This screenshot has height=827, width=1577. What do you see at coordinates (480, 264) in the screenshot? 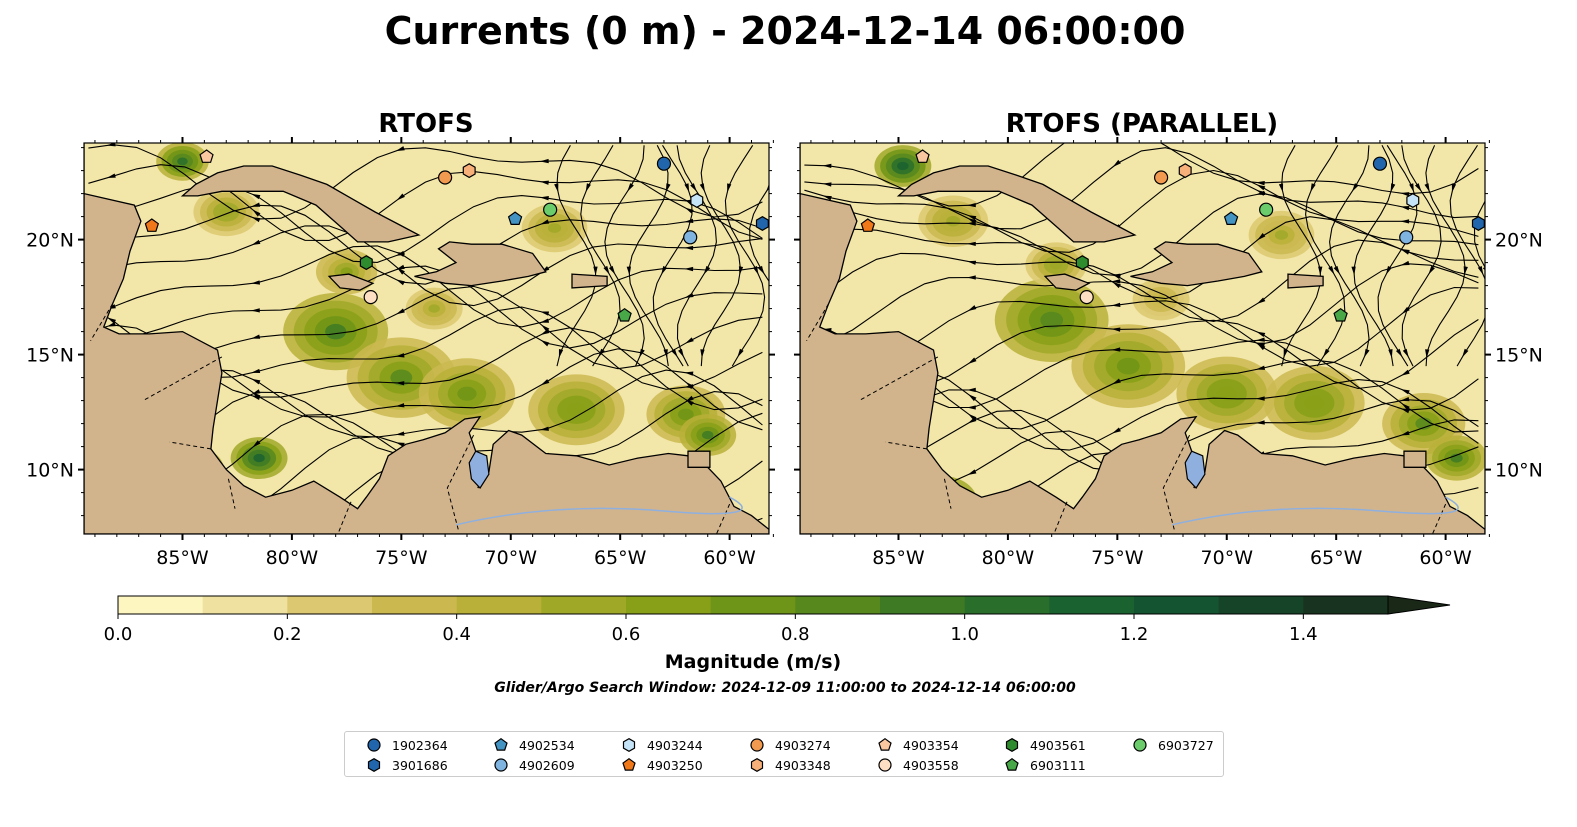
I see `land-hispaniola` at bounding box center [480, 264].